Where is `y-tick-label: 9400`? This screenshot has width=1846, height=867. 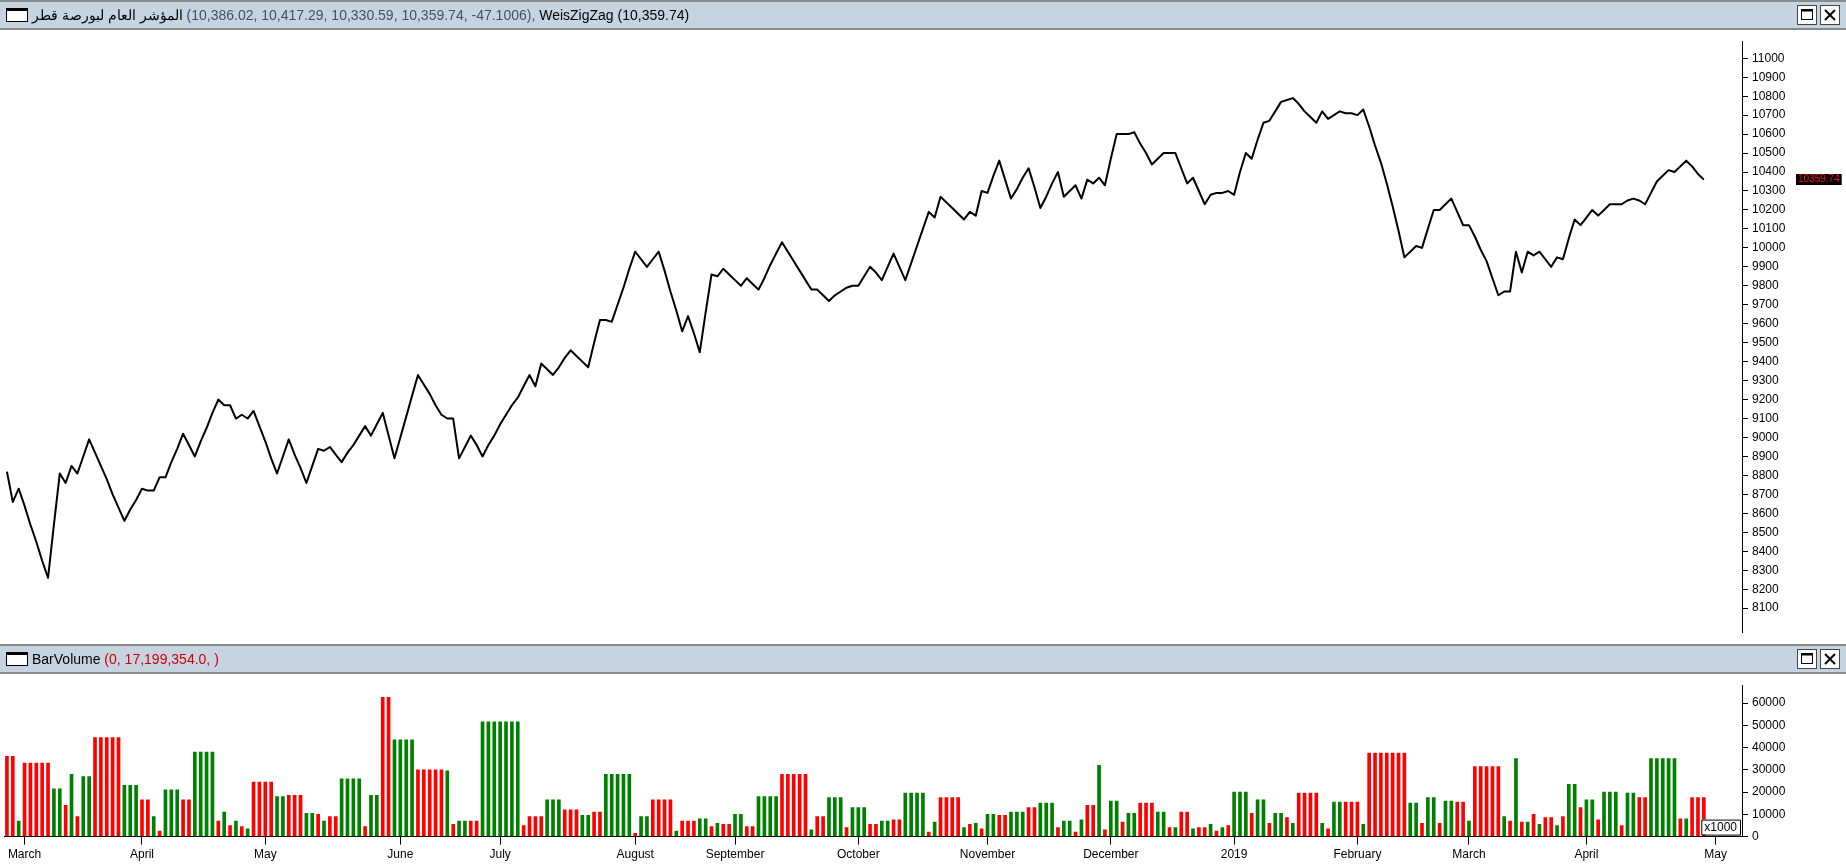 y-tick-label: 9400 is located at coordinates (1766, 360).